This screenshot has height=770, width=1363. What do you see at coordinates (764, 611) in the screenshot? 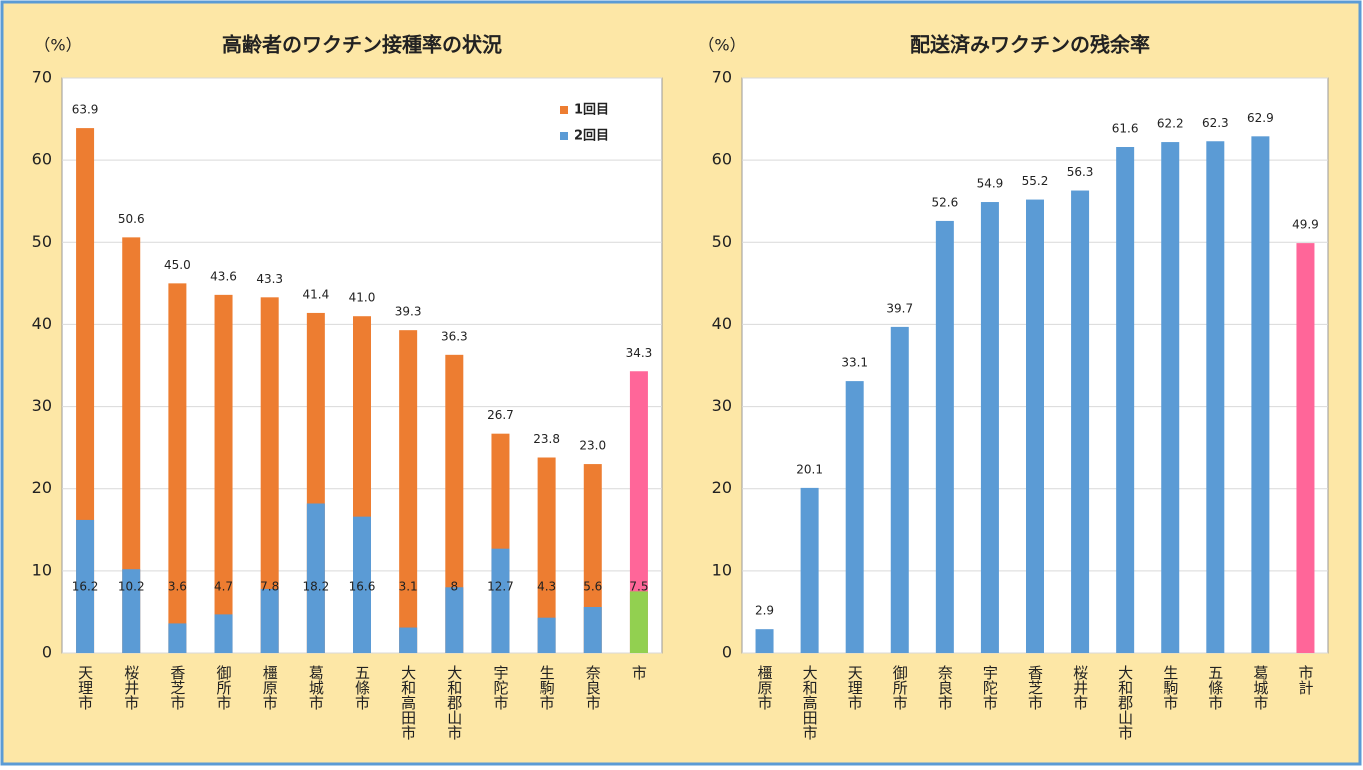
I see `value-label: 2.9` at bounding box center [764, 611].